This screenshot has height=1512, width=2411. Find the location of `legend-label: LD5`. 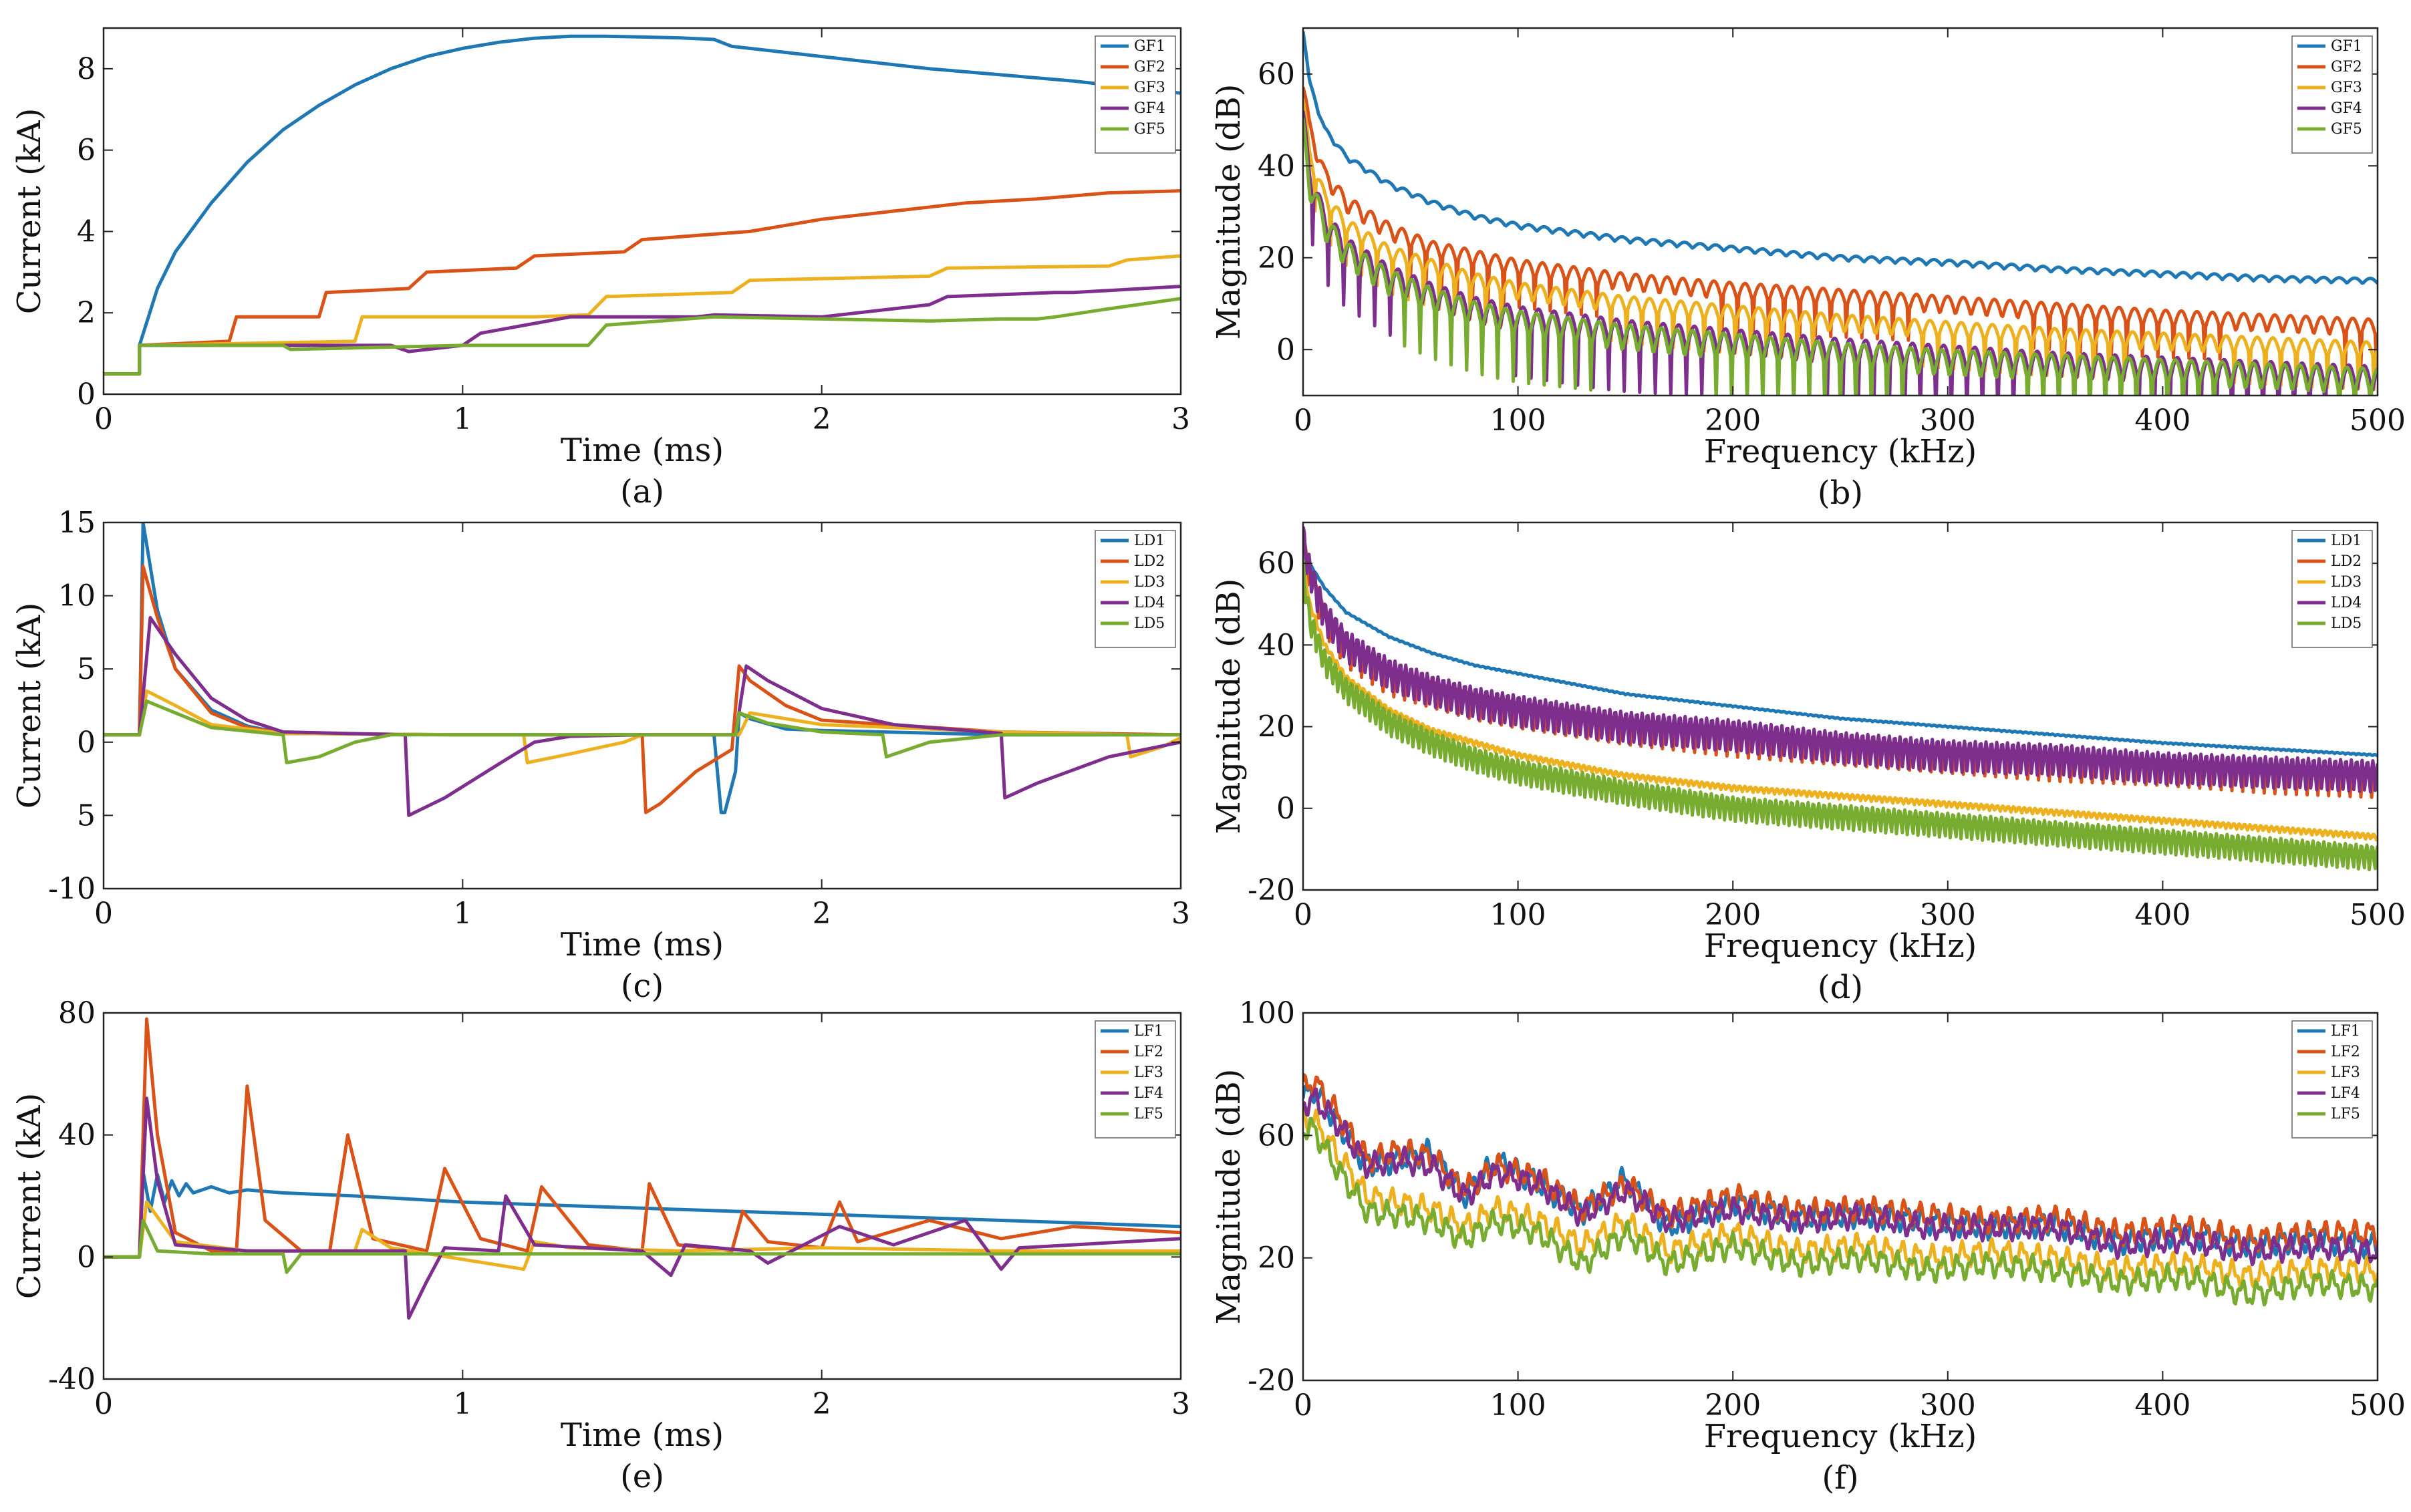

legend-label: LD5 is located at coordinates (2346, 623).